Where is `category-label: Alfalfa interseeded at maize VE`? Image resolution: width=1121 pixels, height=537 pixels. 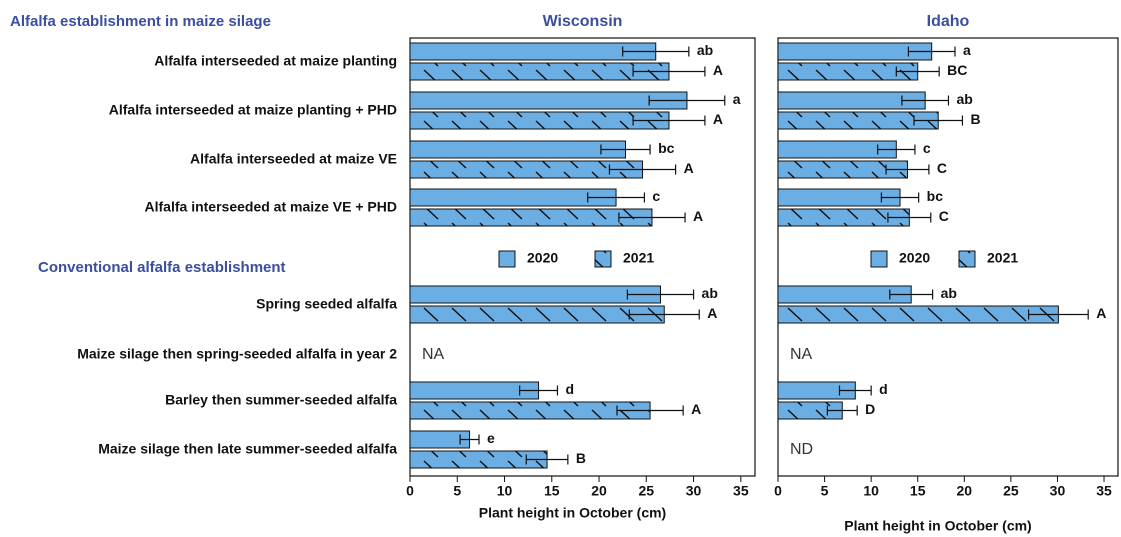 category-label: Alfalfa interseeded at maize VE is located at coordinates (293, 159).